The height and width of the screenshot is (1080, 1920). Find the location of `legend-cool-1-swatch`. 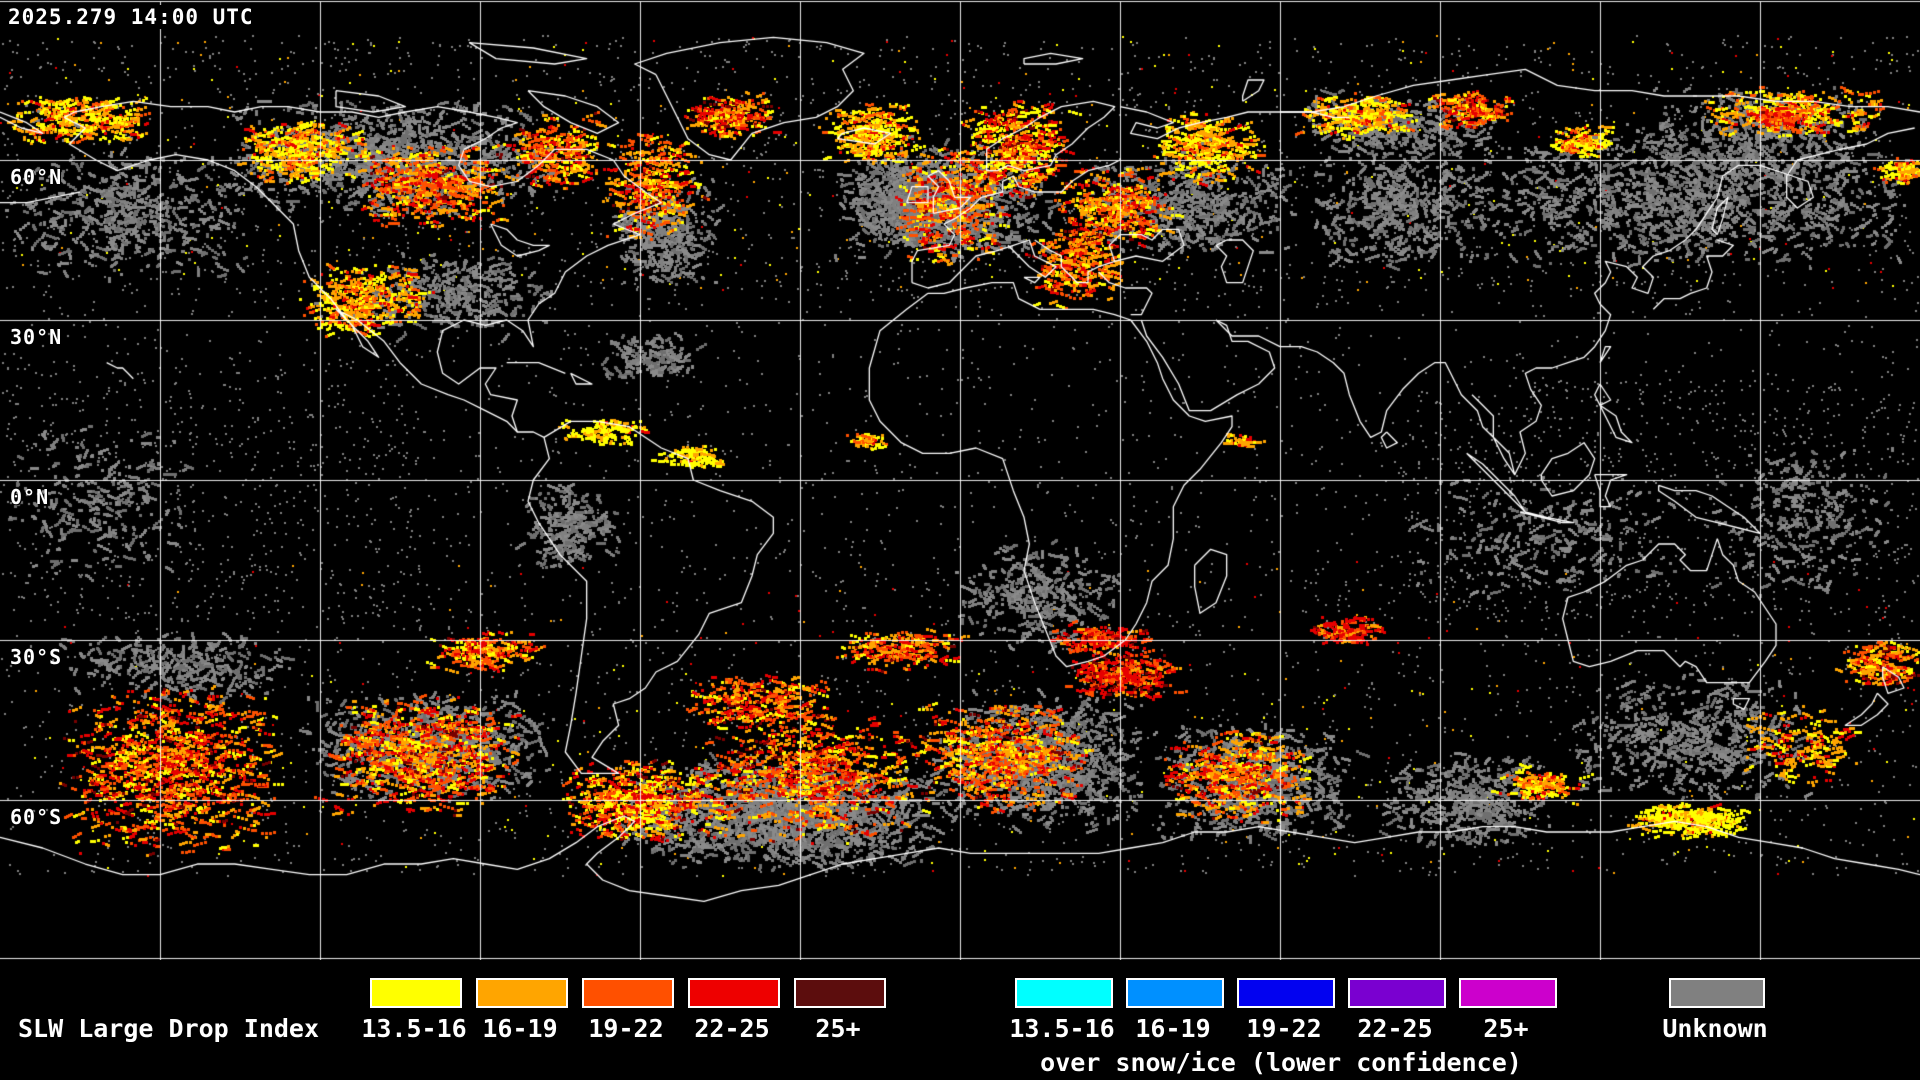

legend-cool-1-swatch is located at coordinates (1175, 993).